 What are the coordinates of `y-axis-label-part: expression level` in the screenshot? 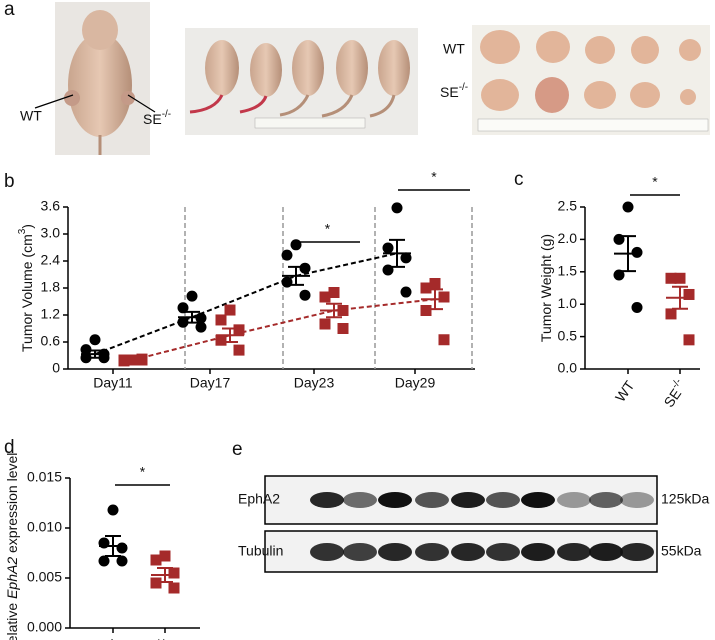 It's located at (12, 505).